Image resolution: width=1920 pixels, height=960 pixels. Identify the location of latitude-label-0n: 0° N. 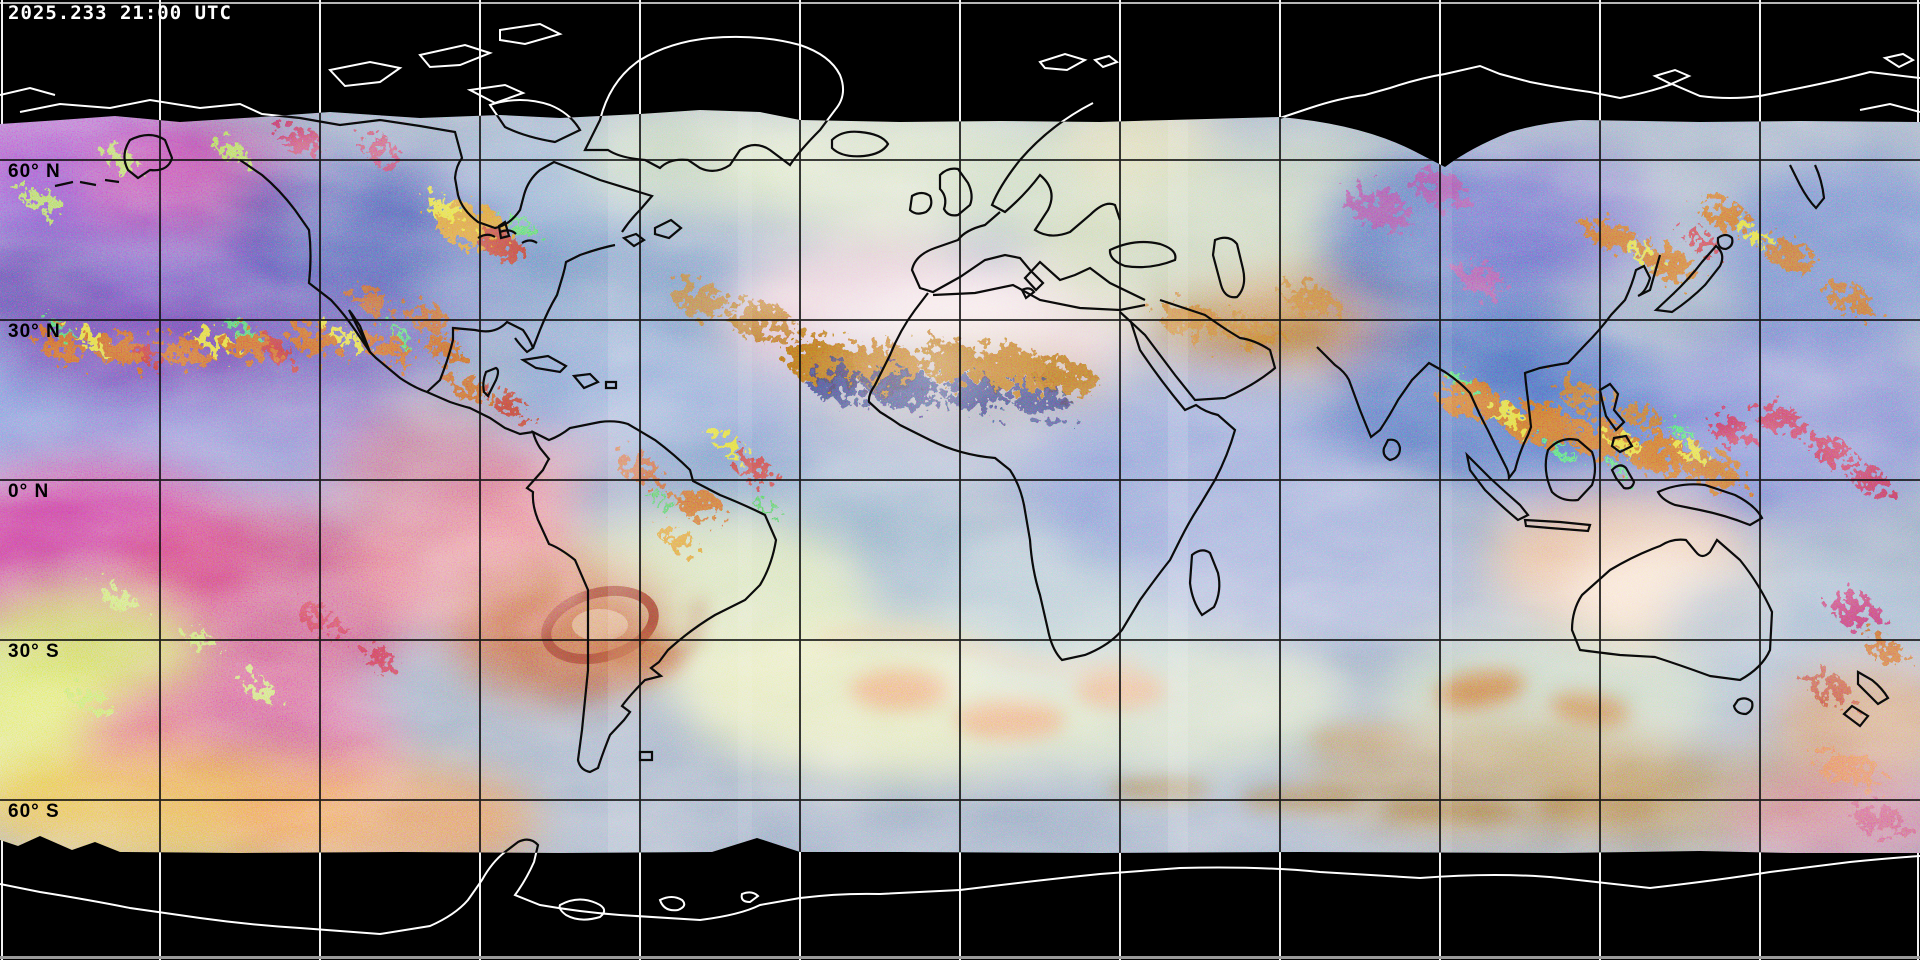
(29, 491).